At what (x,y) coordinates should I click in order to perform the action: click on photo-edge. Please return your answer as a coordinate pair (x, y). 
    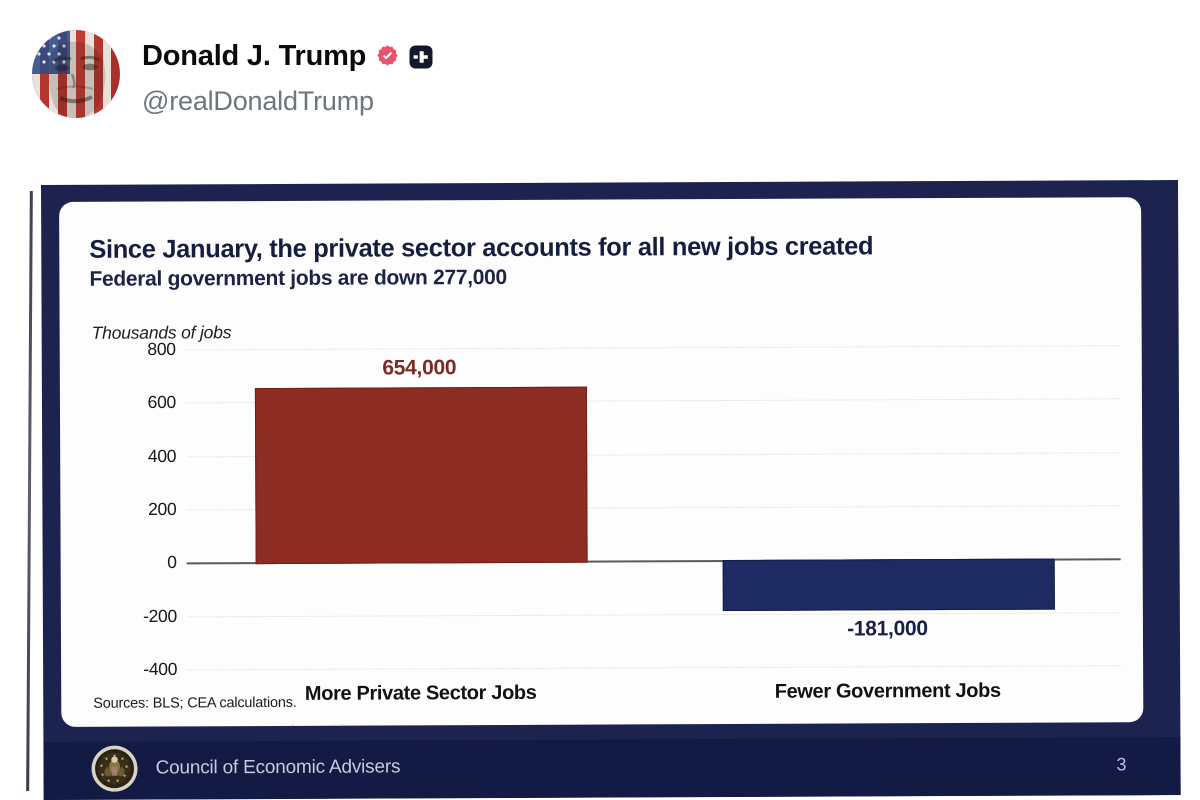
    Looking at the image, I should click on (29, 491).